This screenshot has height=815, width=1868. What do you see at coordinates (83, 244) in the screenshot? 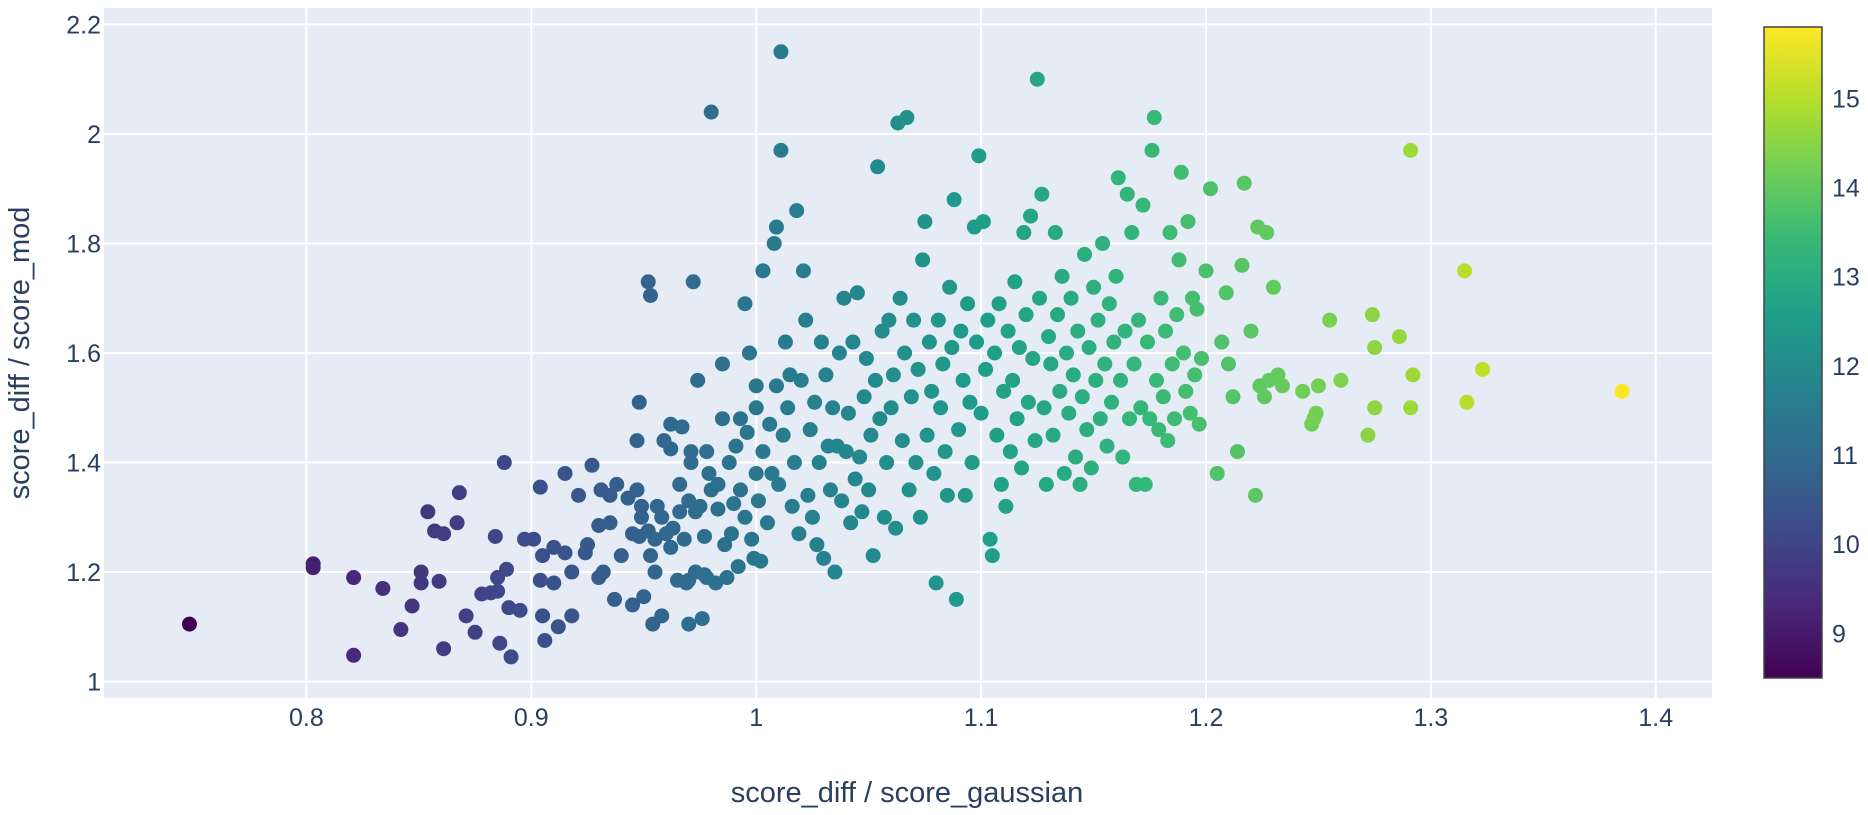
I see `y-tick-label: 1.8` at bounding box center [83, 244].